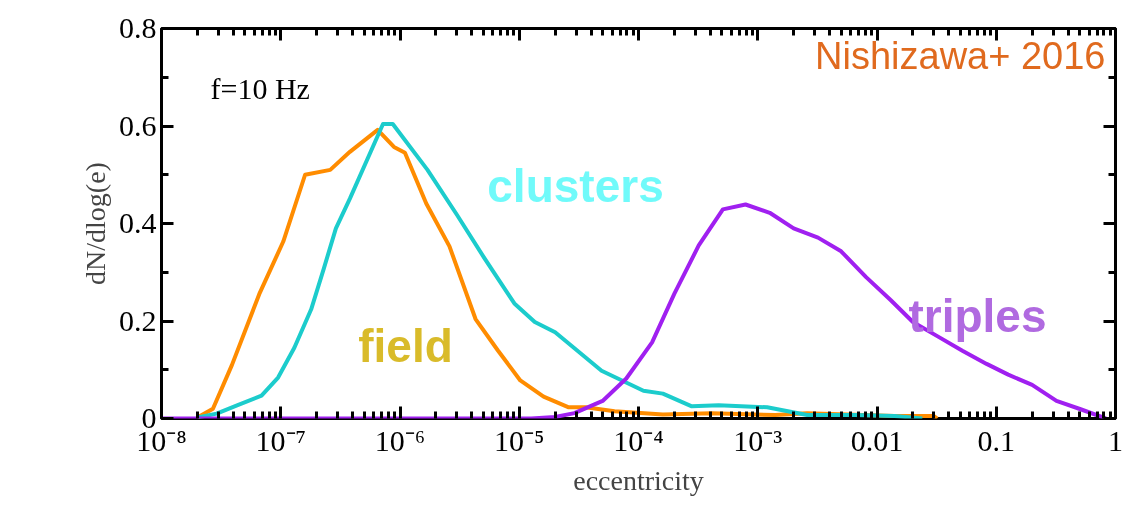  I want to click on x-tick-label: 0.1, so click(996, 440).